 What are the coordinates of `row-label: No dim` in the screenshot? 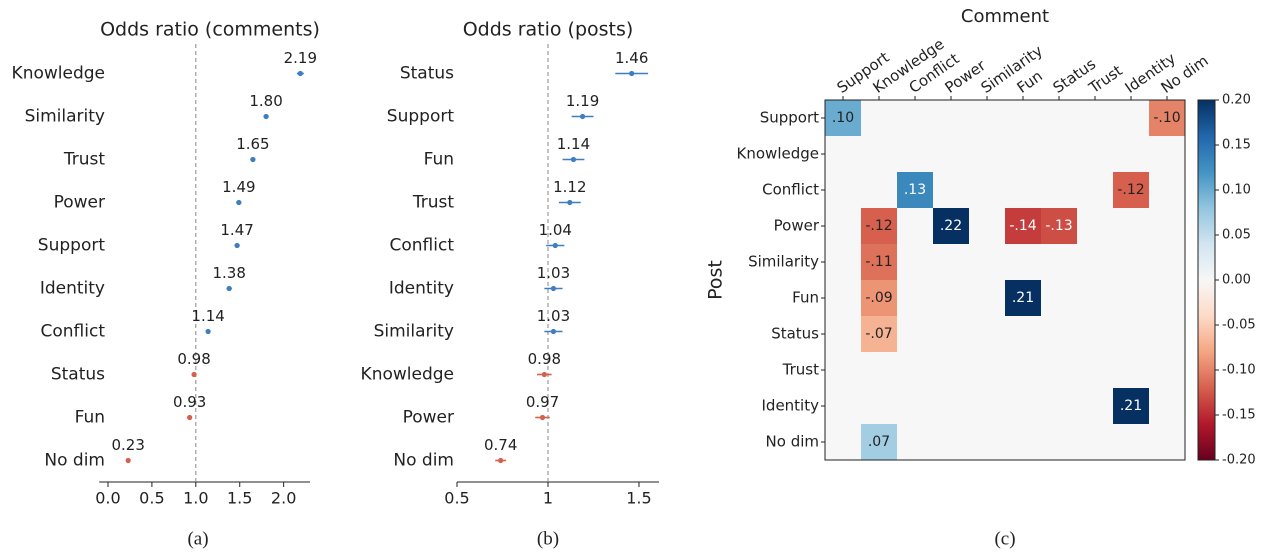 It's located at (792, 442).